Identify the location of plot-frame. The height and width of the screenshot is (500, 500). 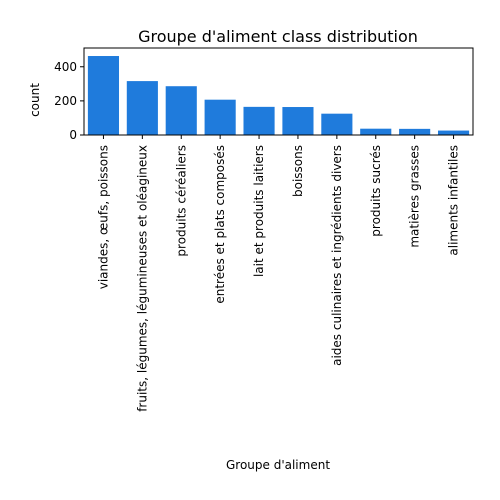
(278, 91).